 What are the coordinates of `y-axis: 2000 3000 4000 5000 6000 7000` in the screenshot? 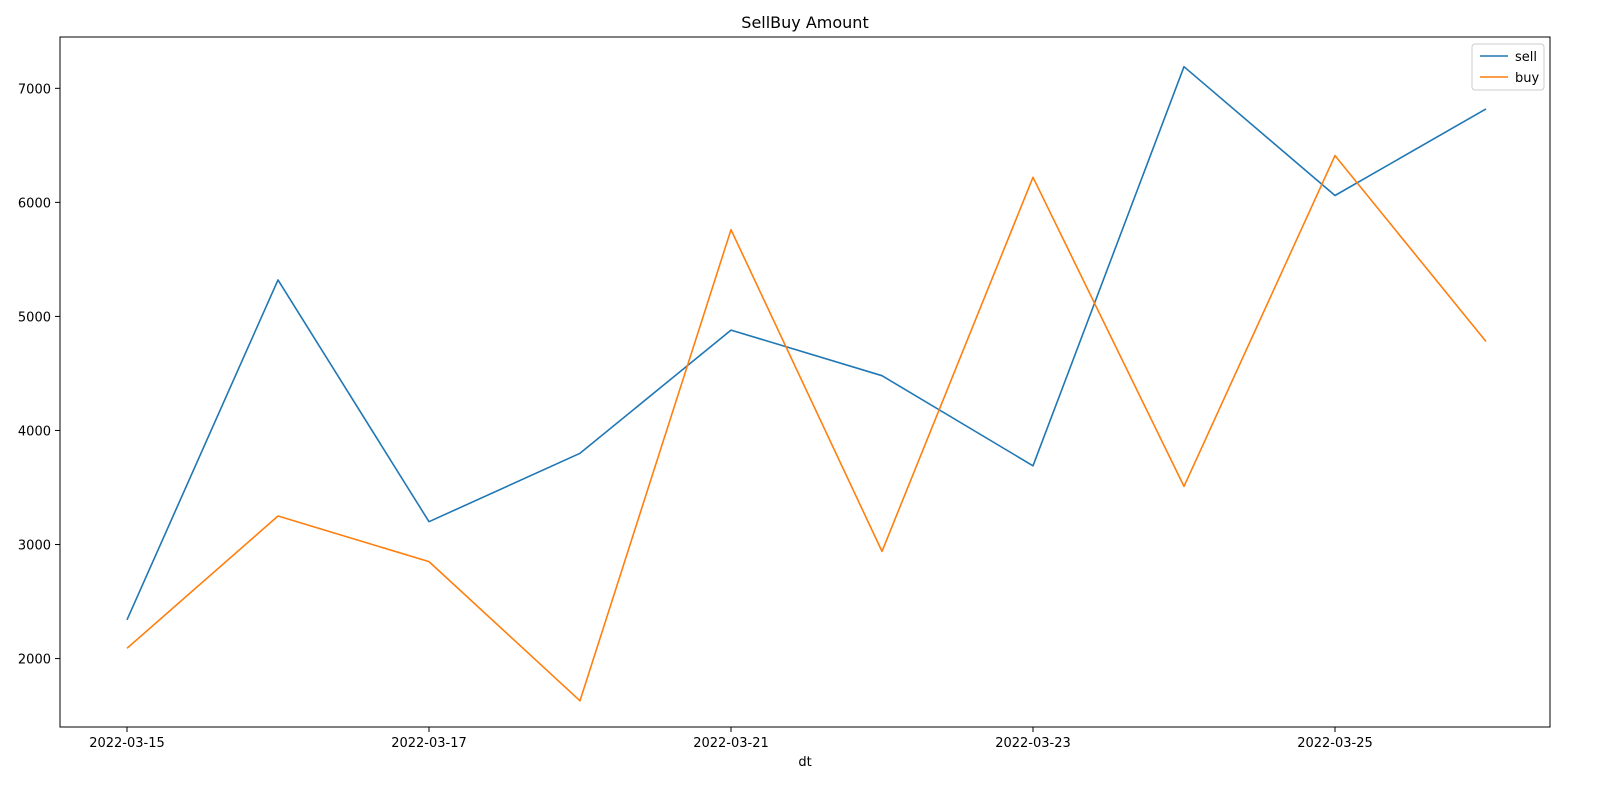 It's located at (39, 375).